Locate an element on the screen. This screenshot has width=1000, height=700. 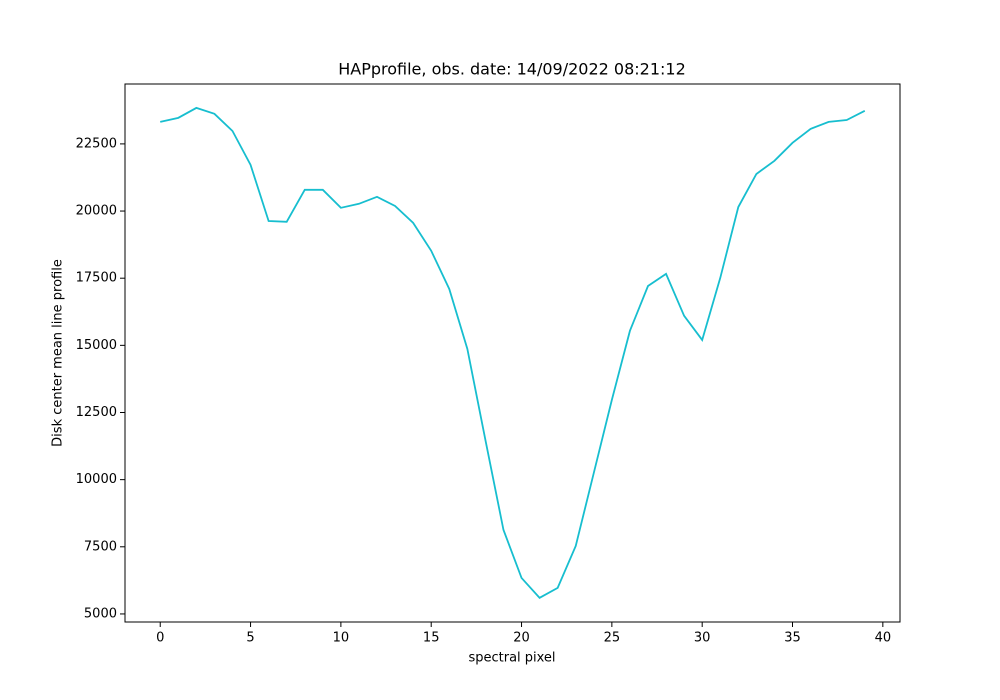
y-tick-label: 15000 is located at coordinates (96, 345).